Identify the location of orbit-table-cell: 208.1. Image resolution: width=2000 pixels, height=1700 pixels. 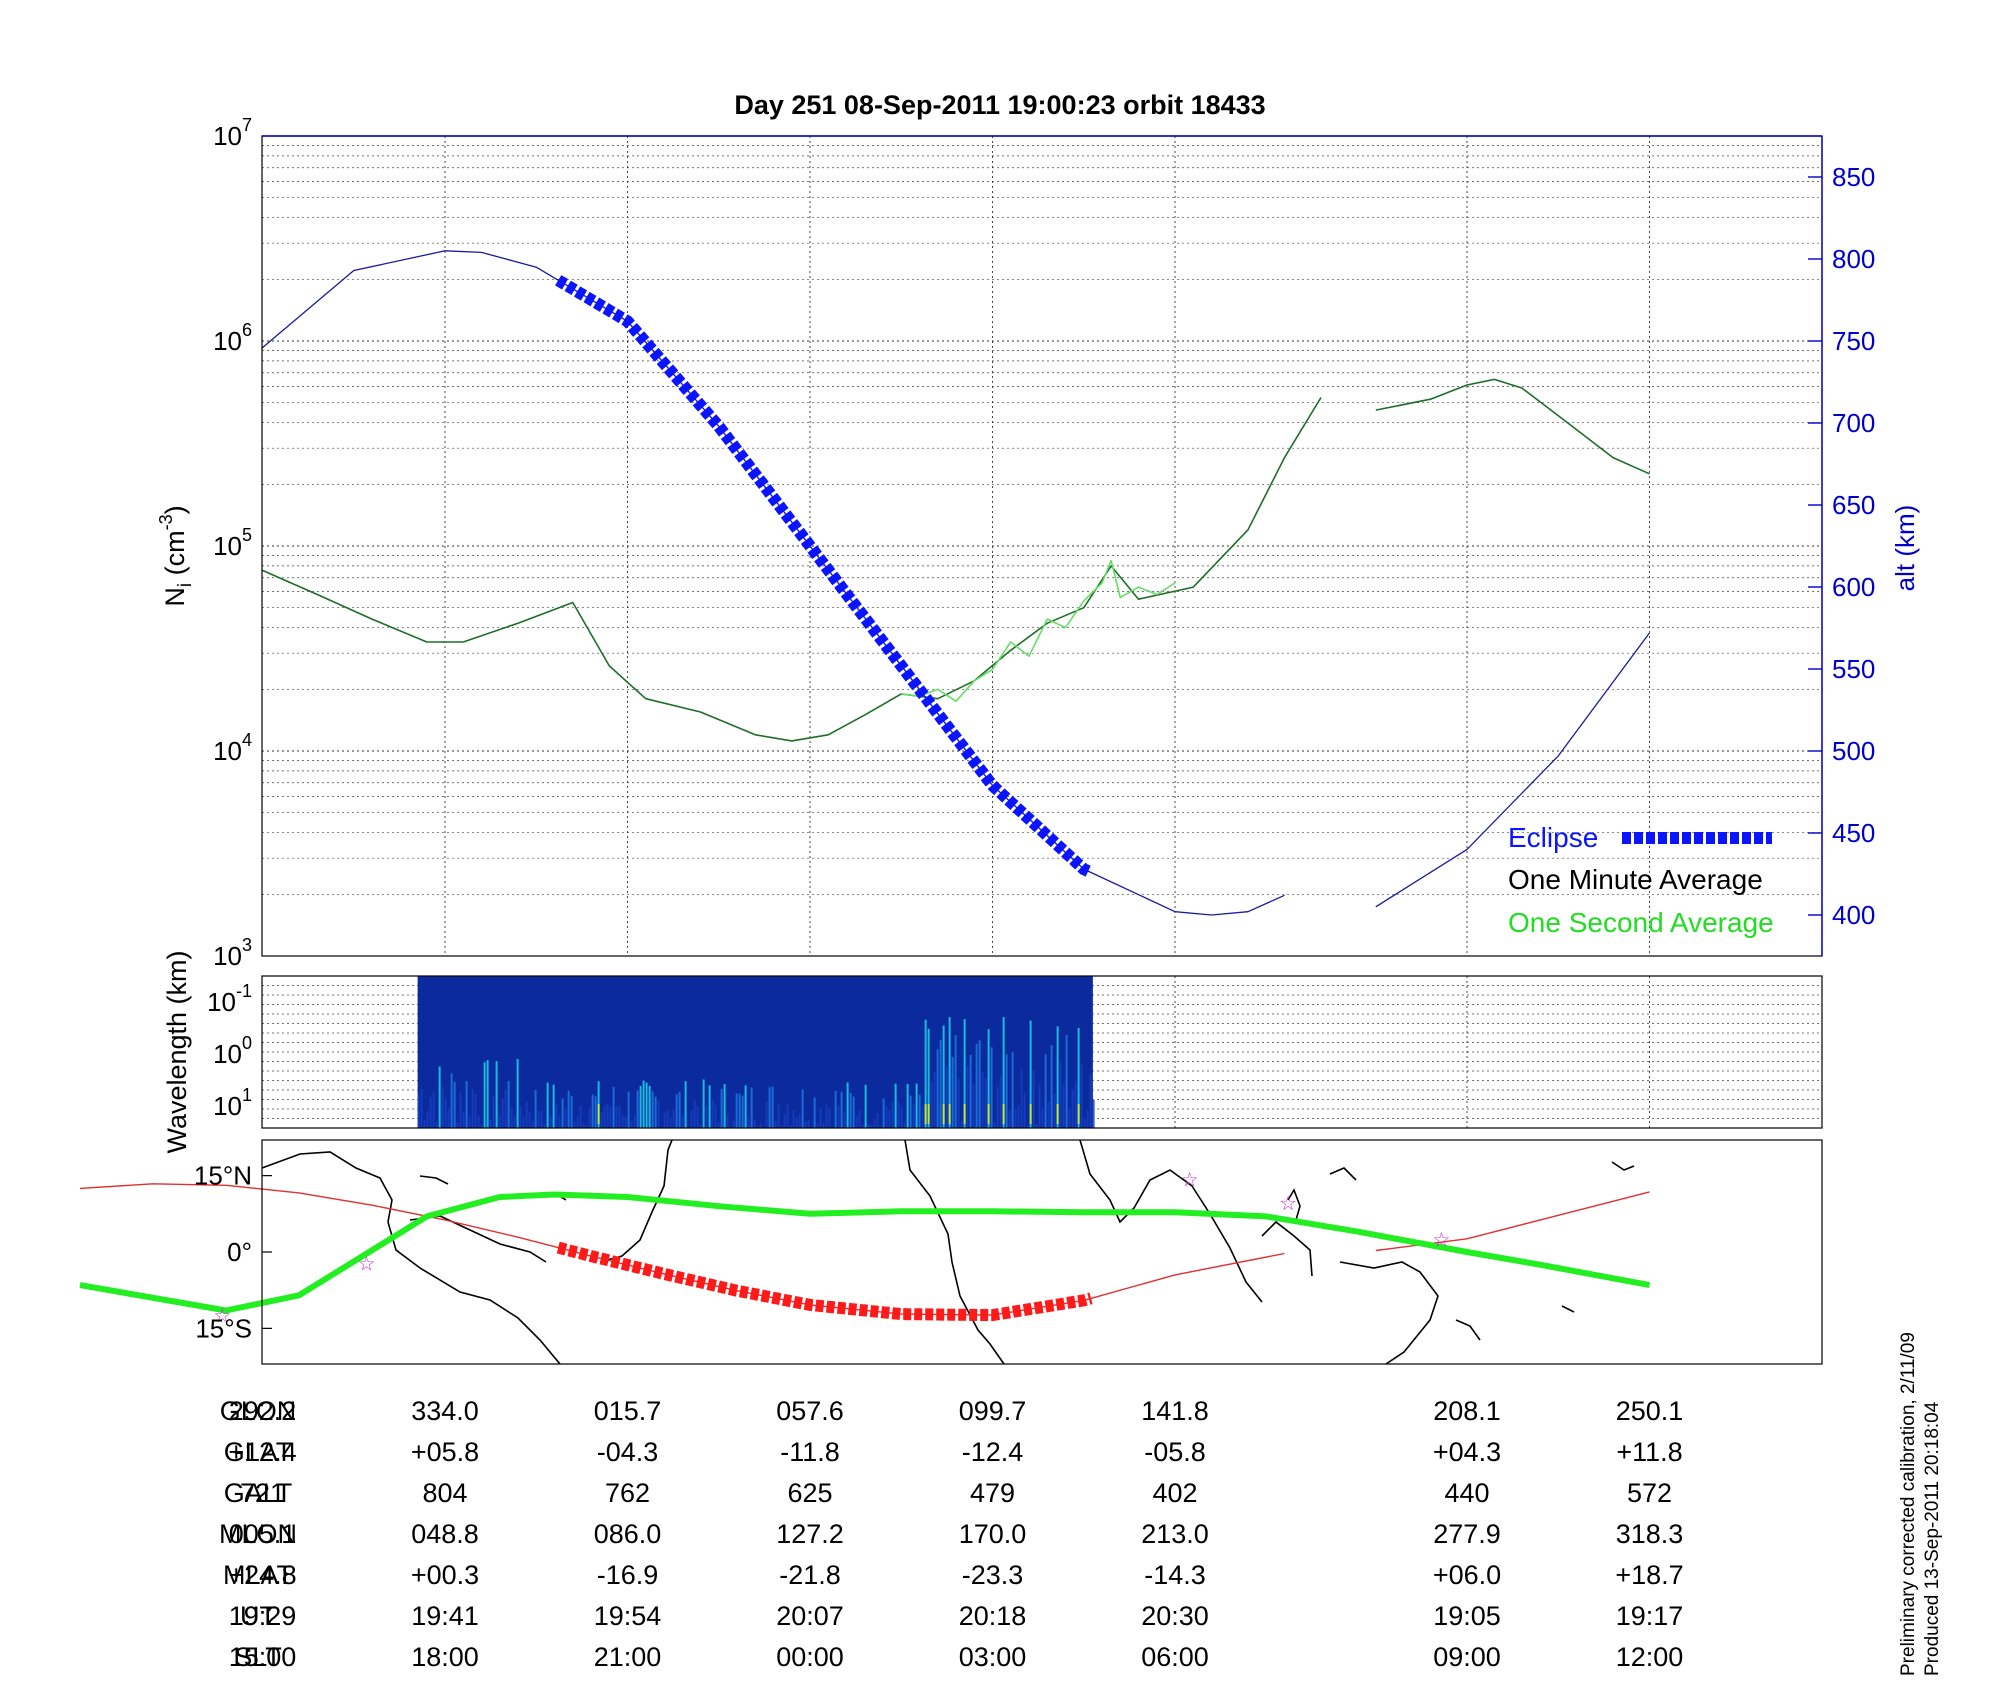
(1467, 1411).